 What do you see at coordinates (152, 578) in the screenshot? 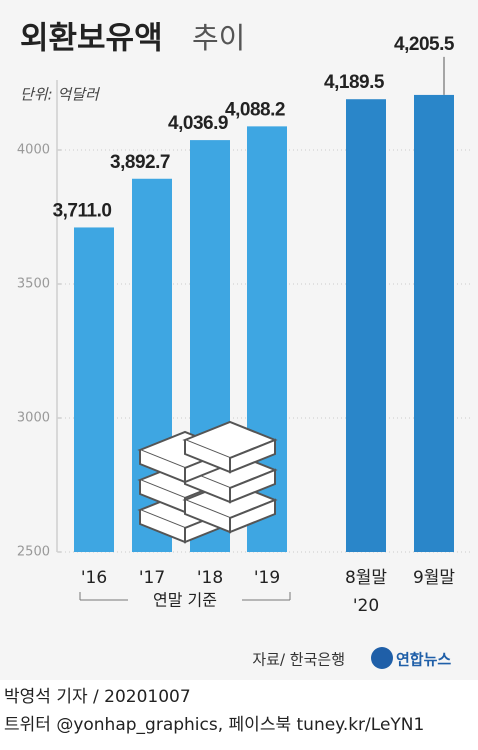
I see `x-tick-label: '17` at bounding box center [152, 578].